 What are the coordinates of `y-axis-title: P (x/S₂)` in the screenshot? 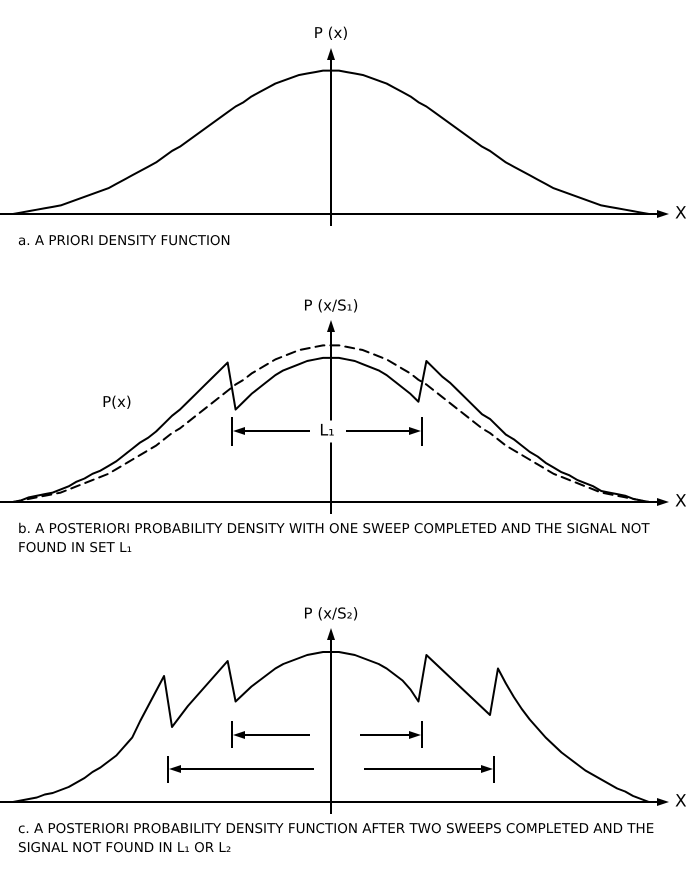 It's located at (331, 613).